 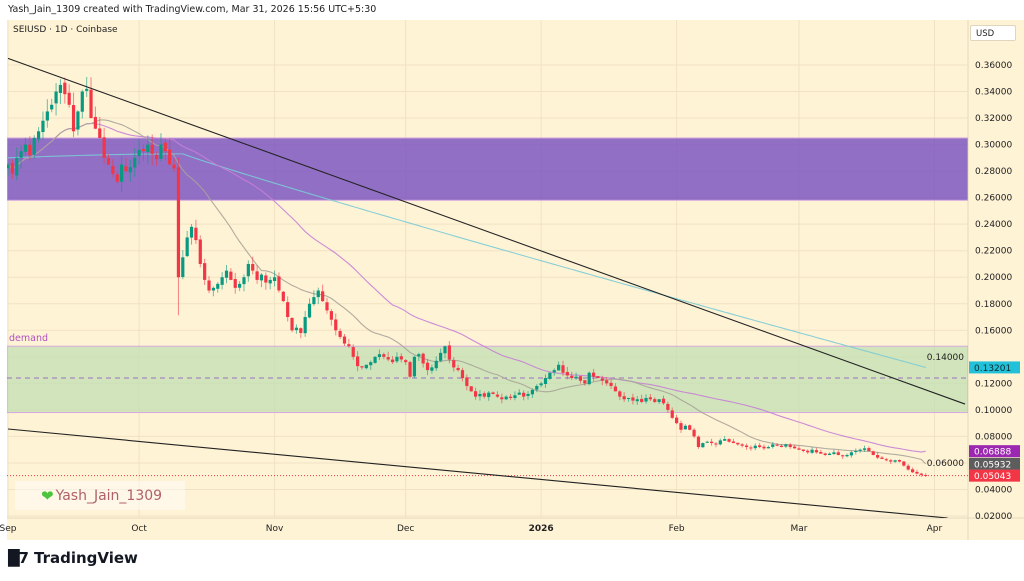 I want to click on symbol-legend: SEIUSD · 1D · Coinbase, so click(x=65, y=30).